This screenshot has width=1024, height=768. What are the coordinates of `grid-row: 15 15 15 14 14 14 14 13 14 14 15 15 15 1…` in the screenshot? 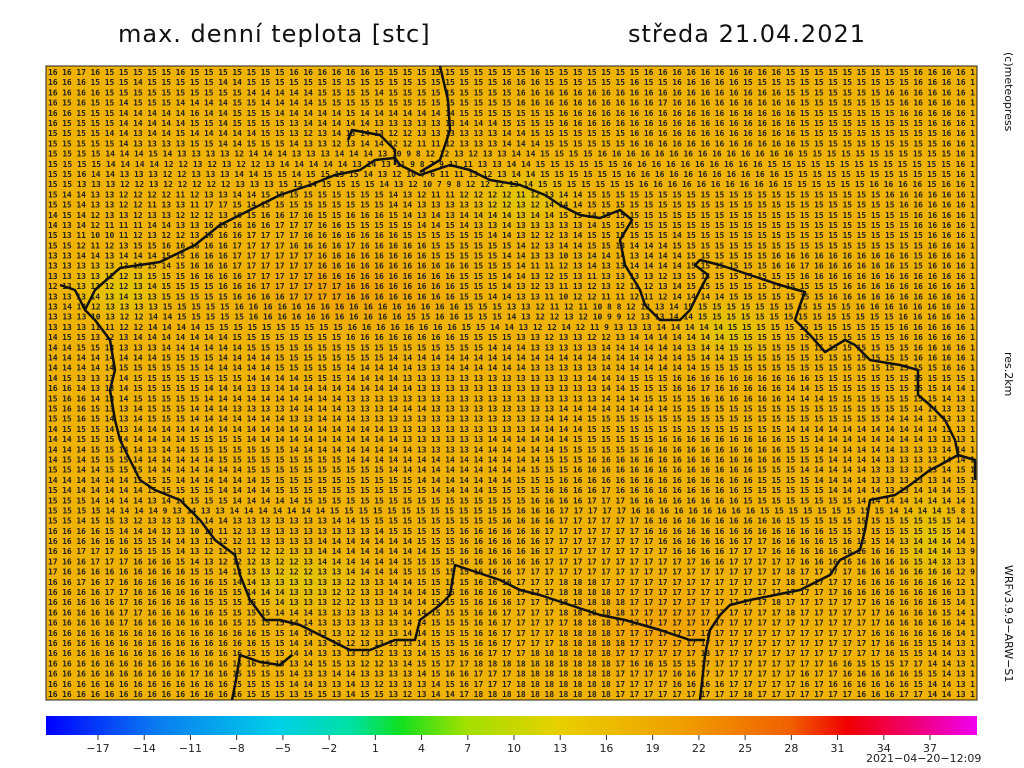 It's located at (511, 500).